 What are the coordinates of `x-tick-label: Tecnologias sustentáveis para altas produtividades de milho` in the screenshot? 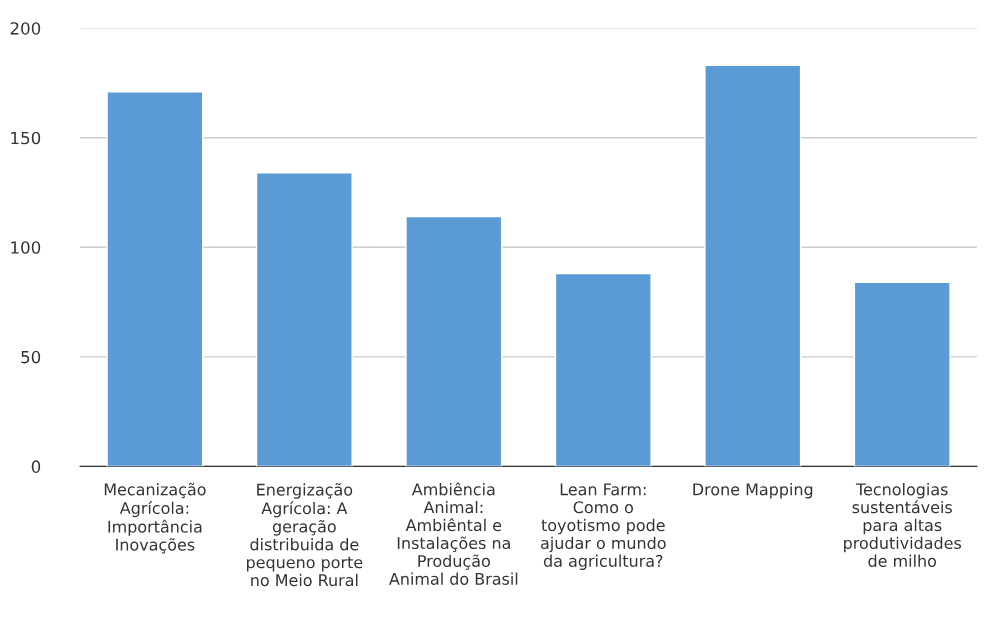 It's located at (903, 525).